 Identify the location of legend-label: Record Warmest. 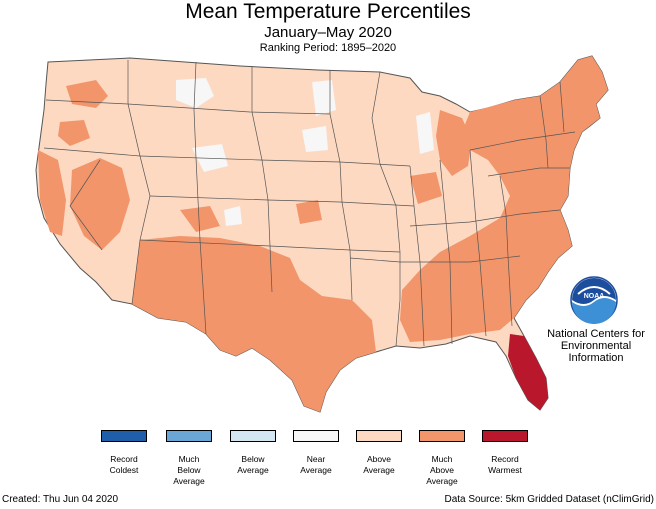
(505, 464).